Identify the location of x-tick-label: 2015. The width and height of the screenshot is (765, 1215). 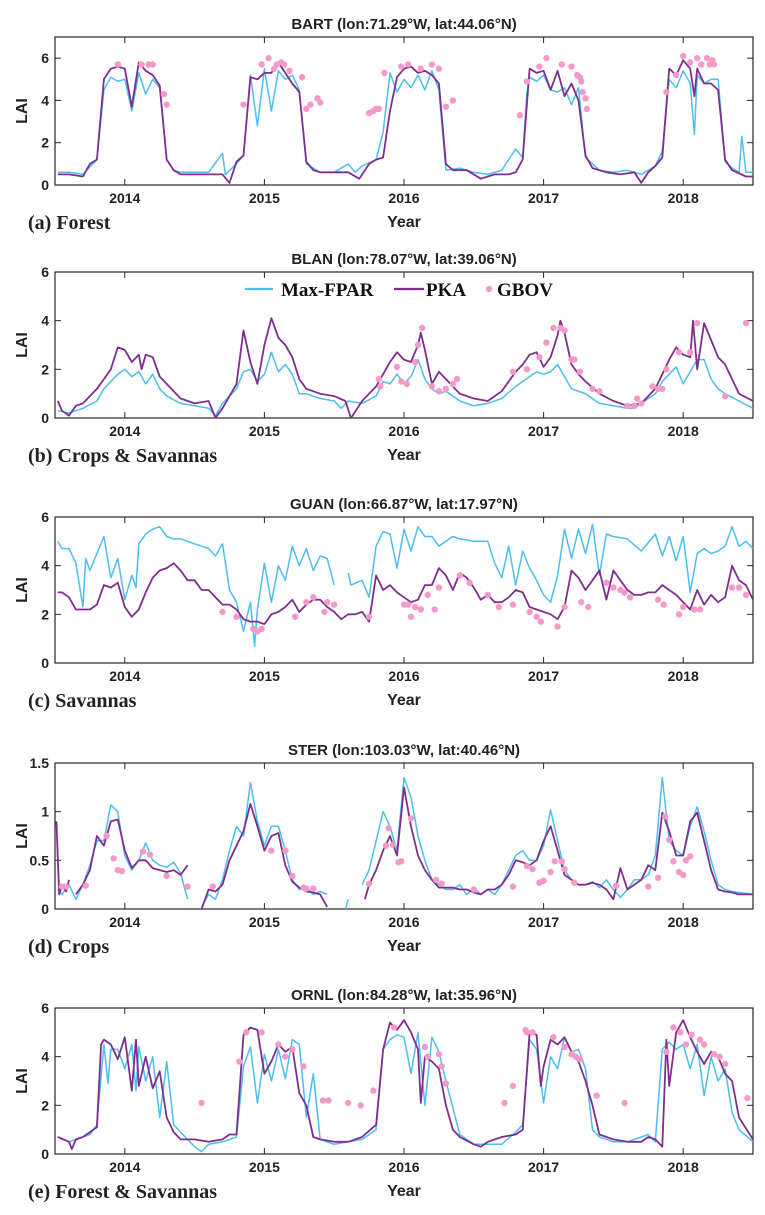
(264, 676).